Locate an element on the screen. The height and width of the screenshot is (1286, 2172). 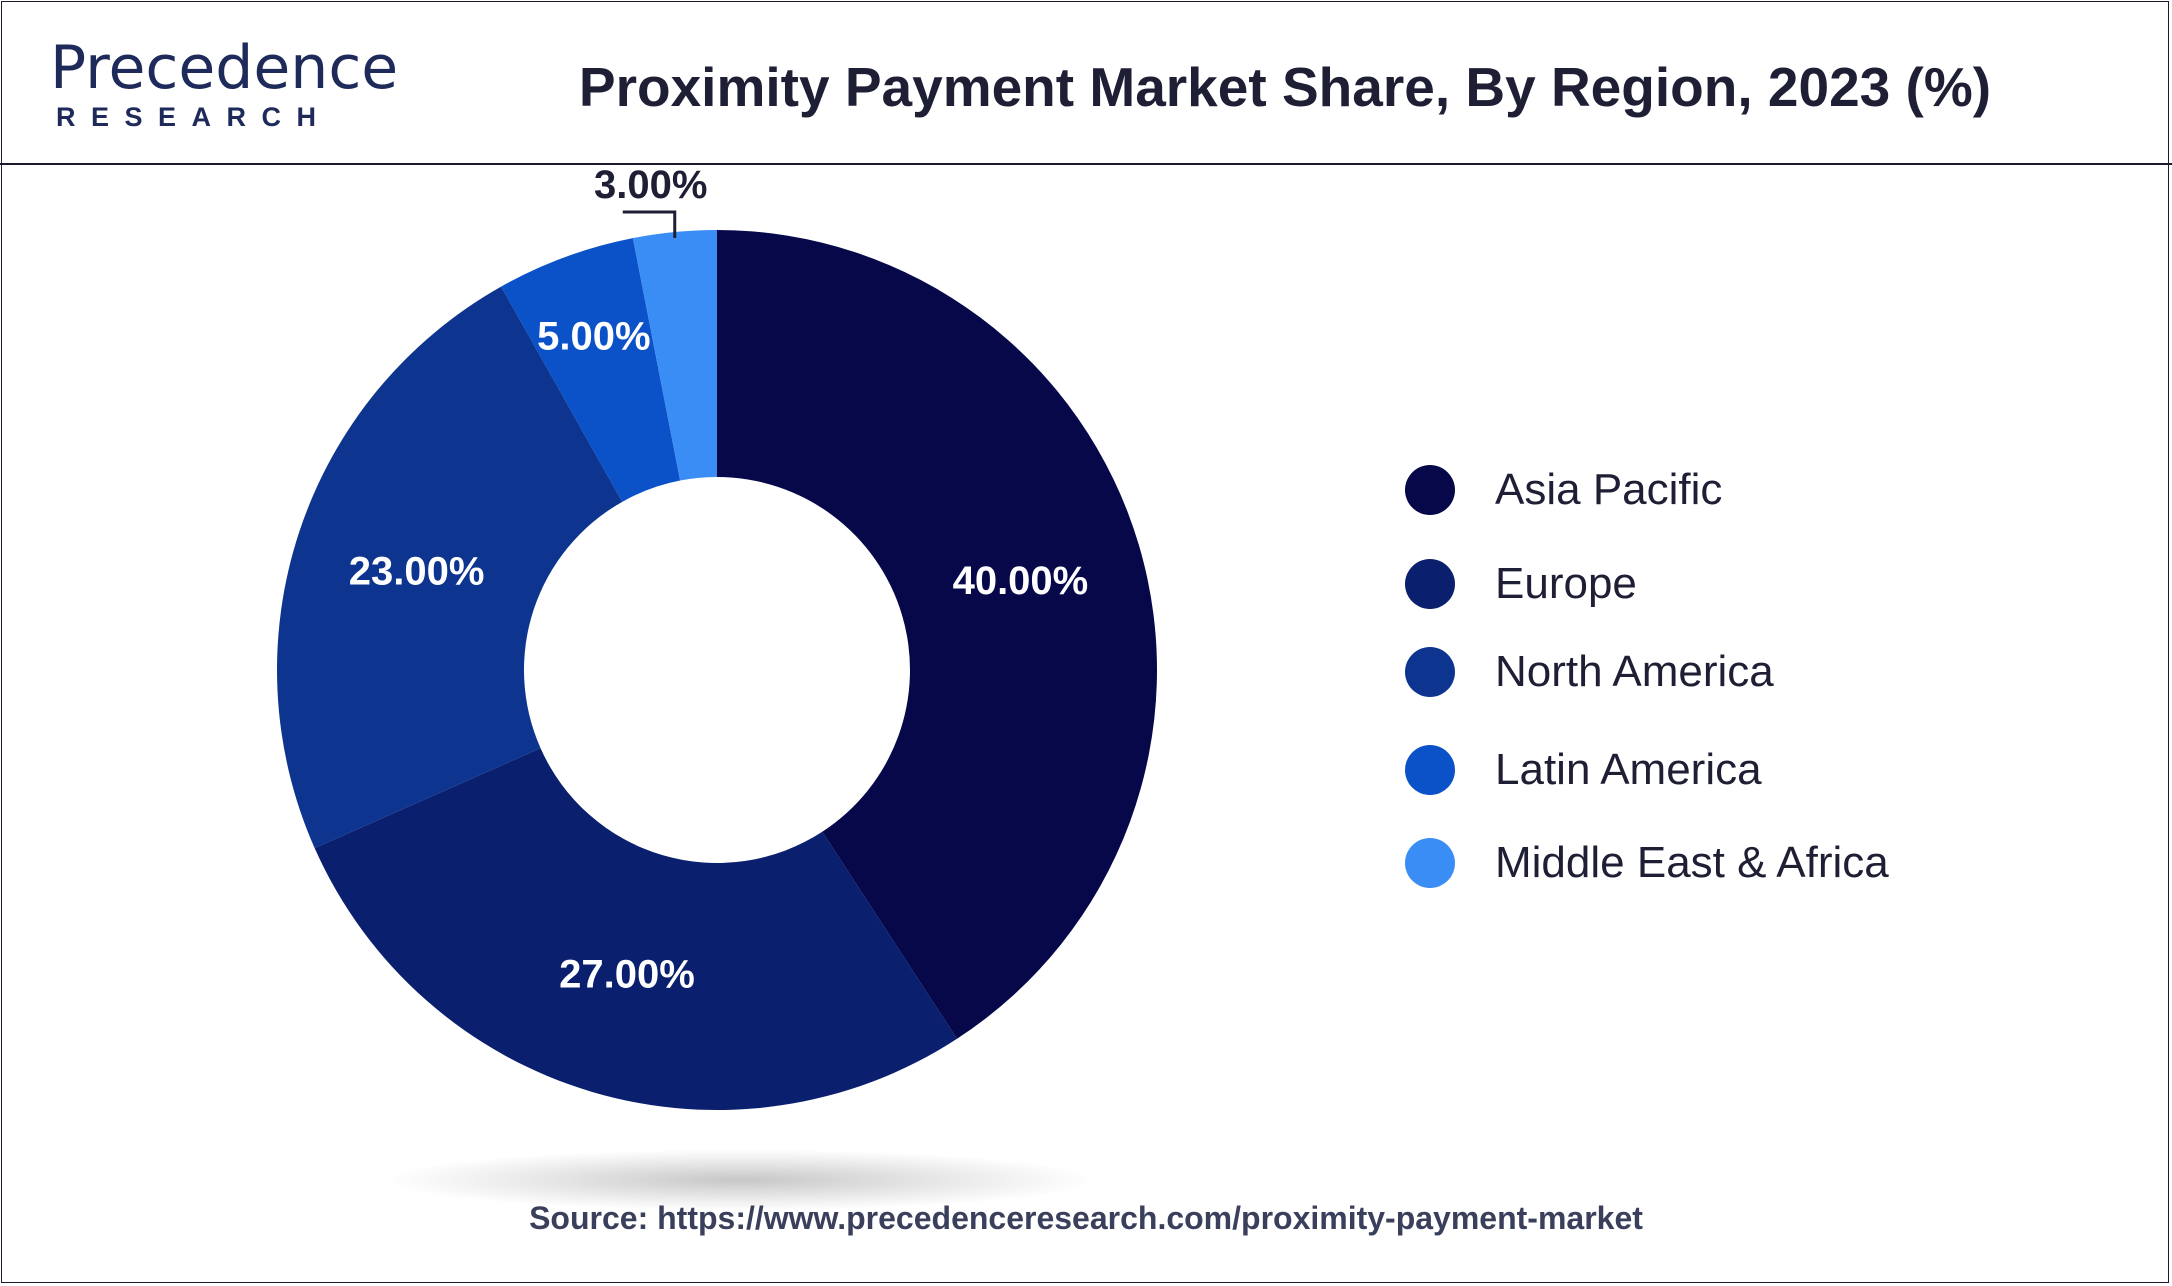
slice-north-america is located at coordinates (450, 567).